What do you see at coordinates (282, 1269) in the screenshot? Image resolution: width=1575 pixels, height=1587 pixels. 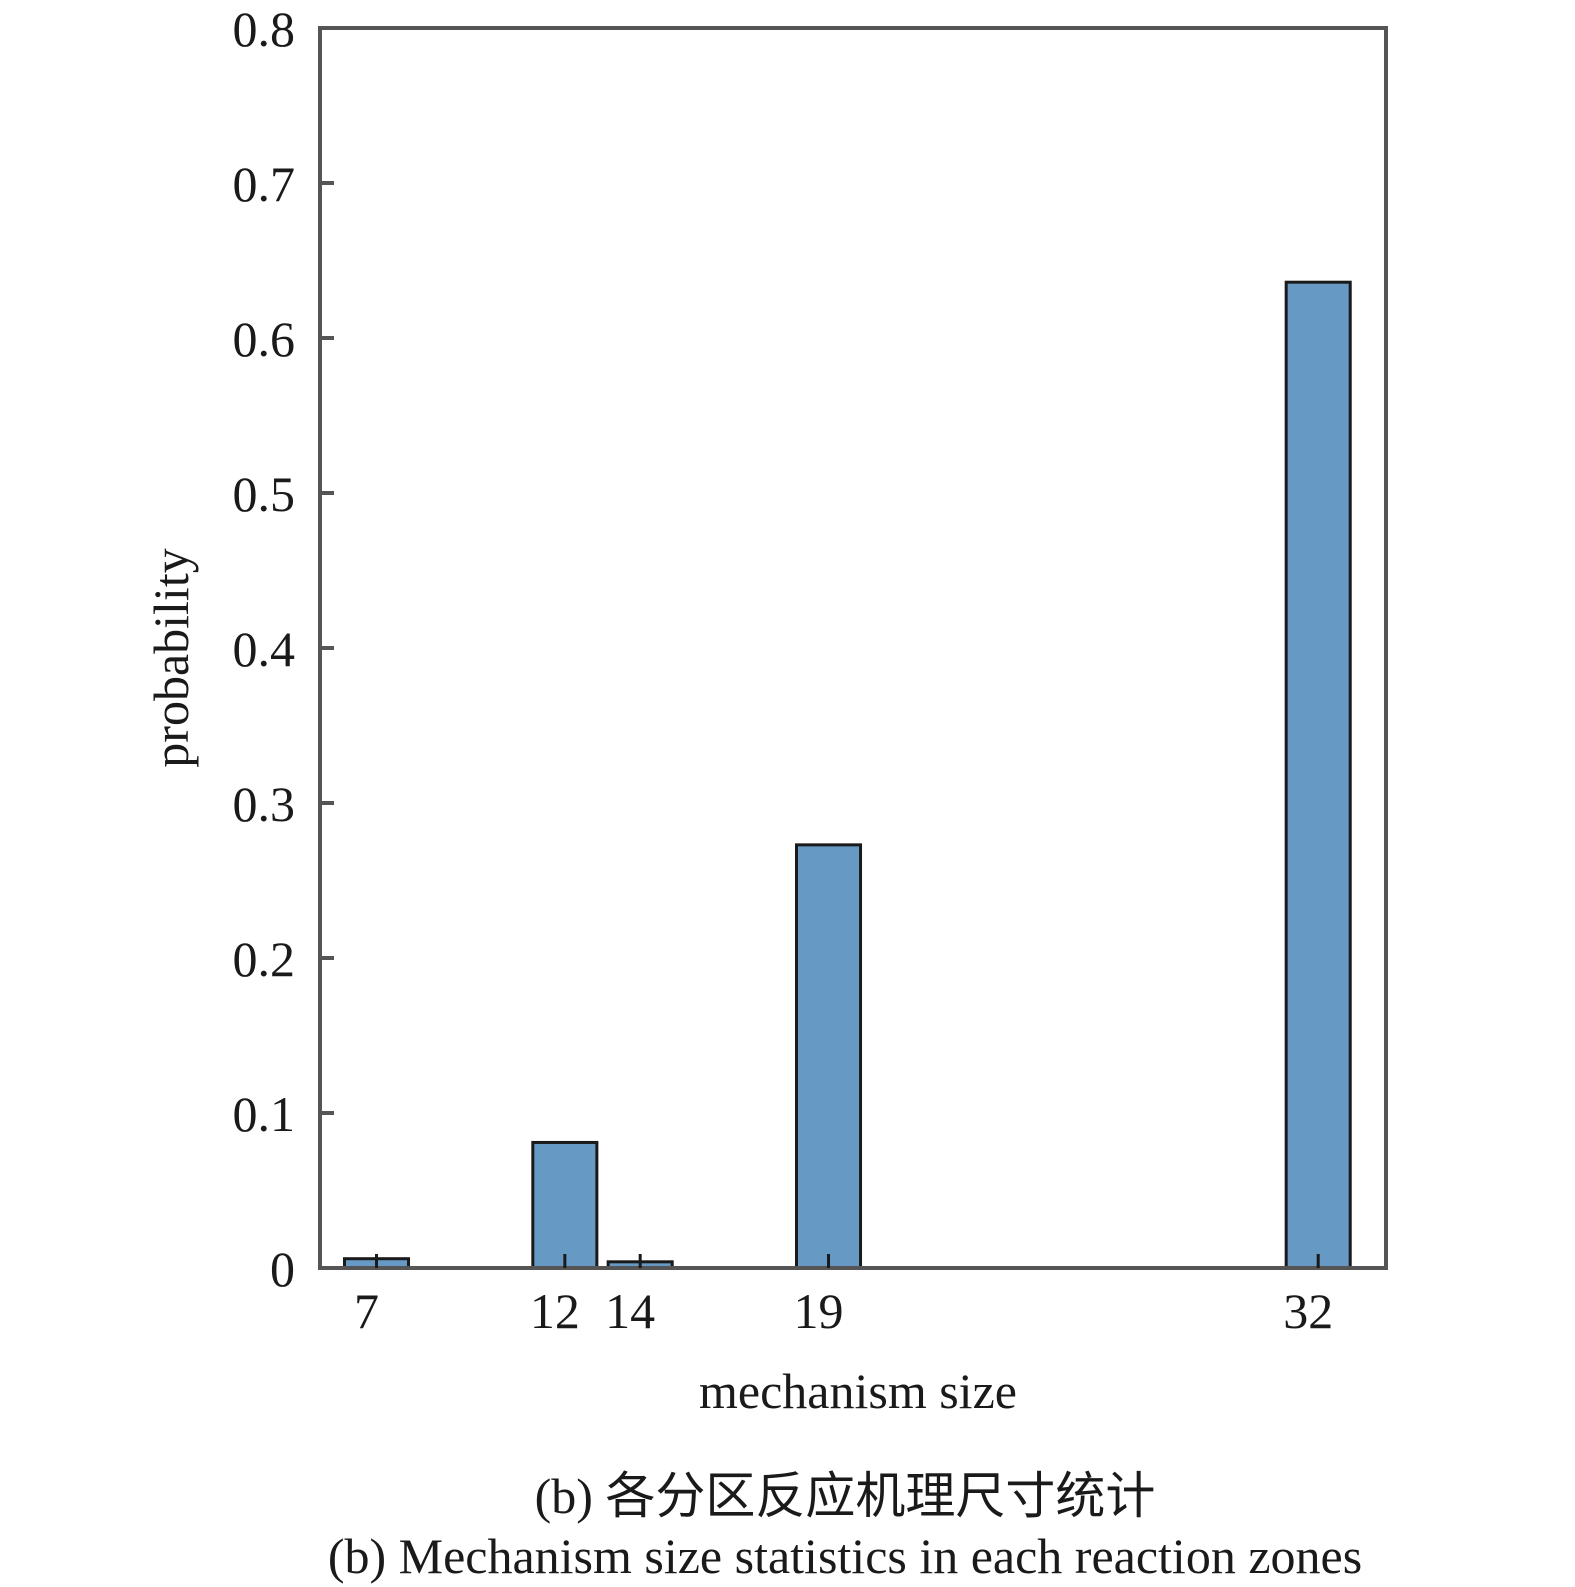 I see `y-tick-label: 0` at bounding box center [282, 1269].